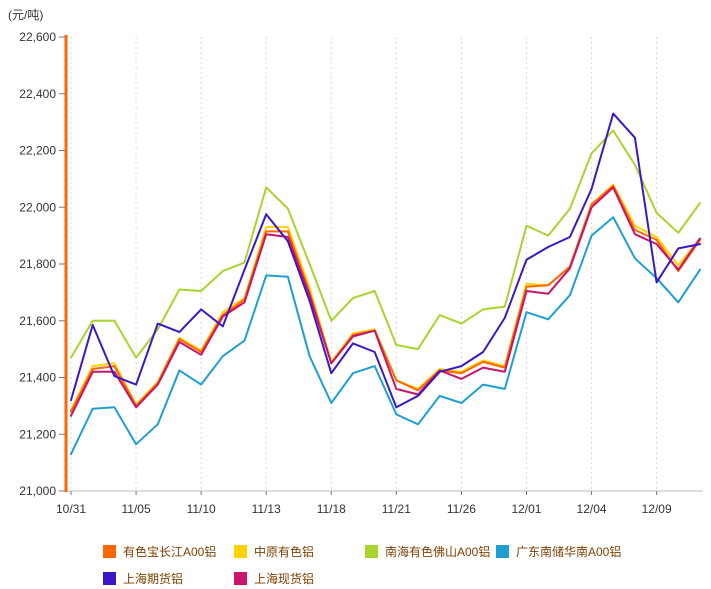  I want to click on y-tick-label: 22,000, so click(37, 207).